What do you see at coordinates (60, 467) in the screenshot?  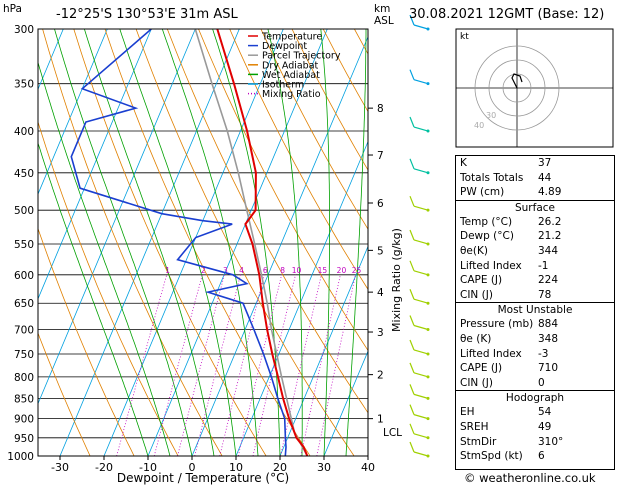 I see `x-tick-label: -30` at bounding box center [60, 467].